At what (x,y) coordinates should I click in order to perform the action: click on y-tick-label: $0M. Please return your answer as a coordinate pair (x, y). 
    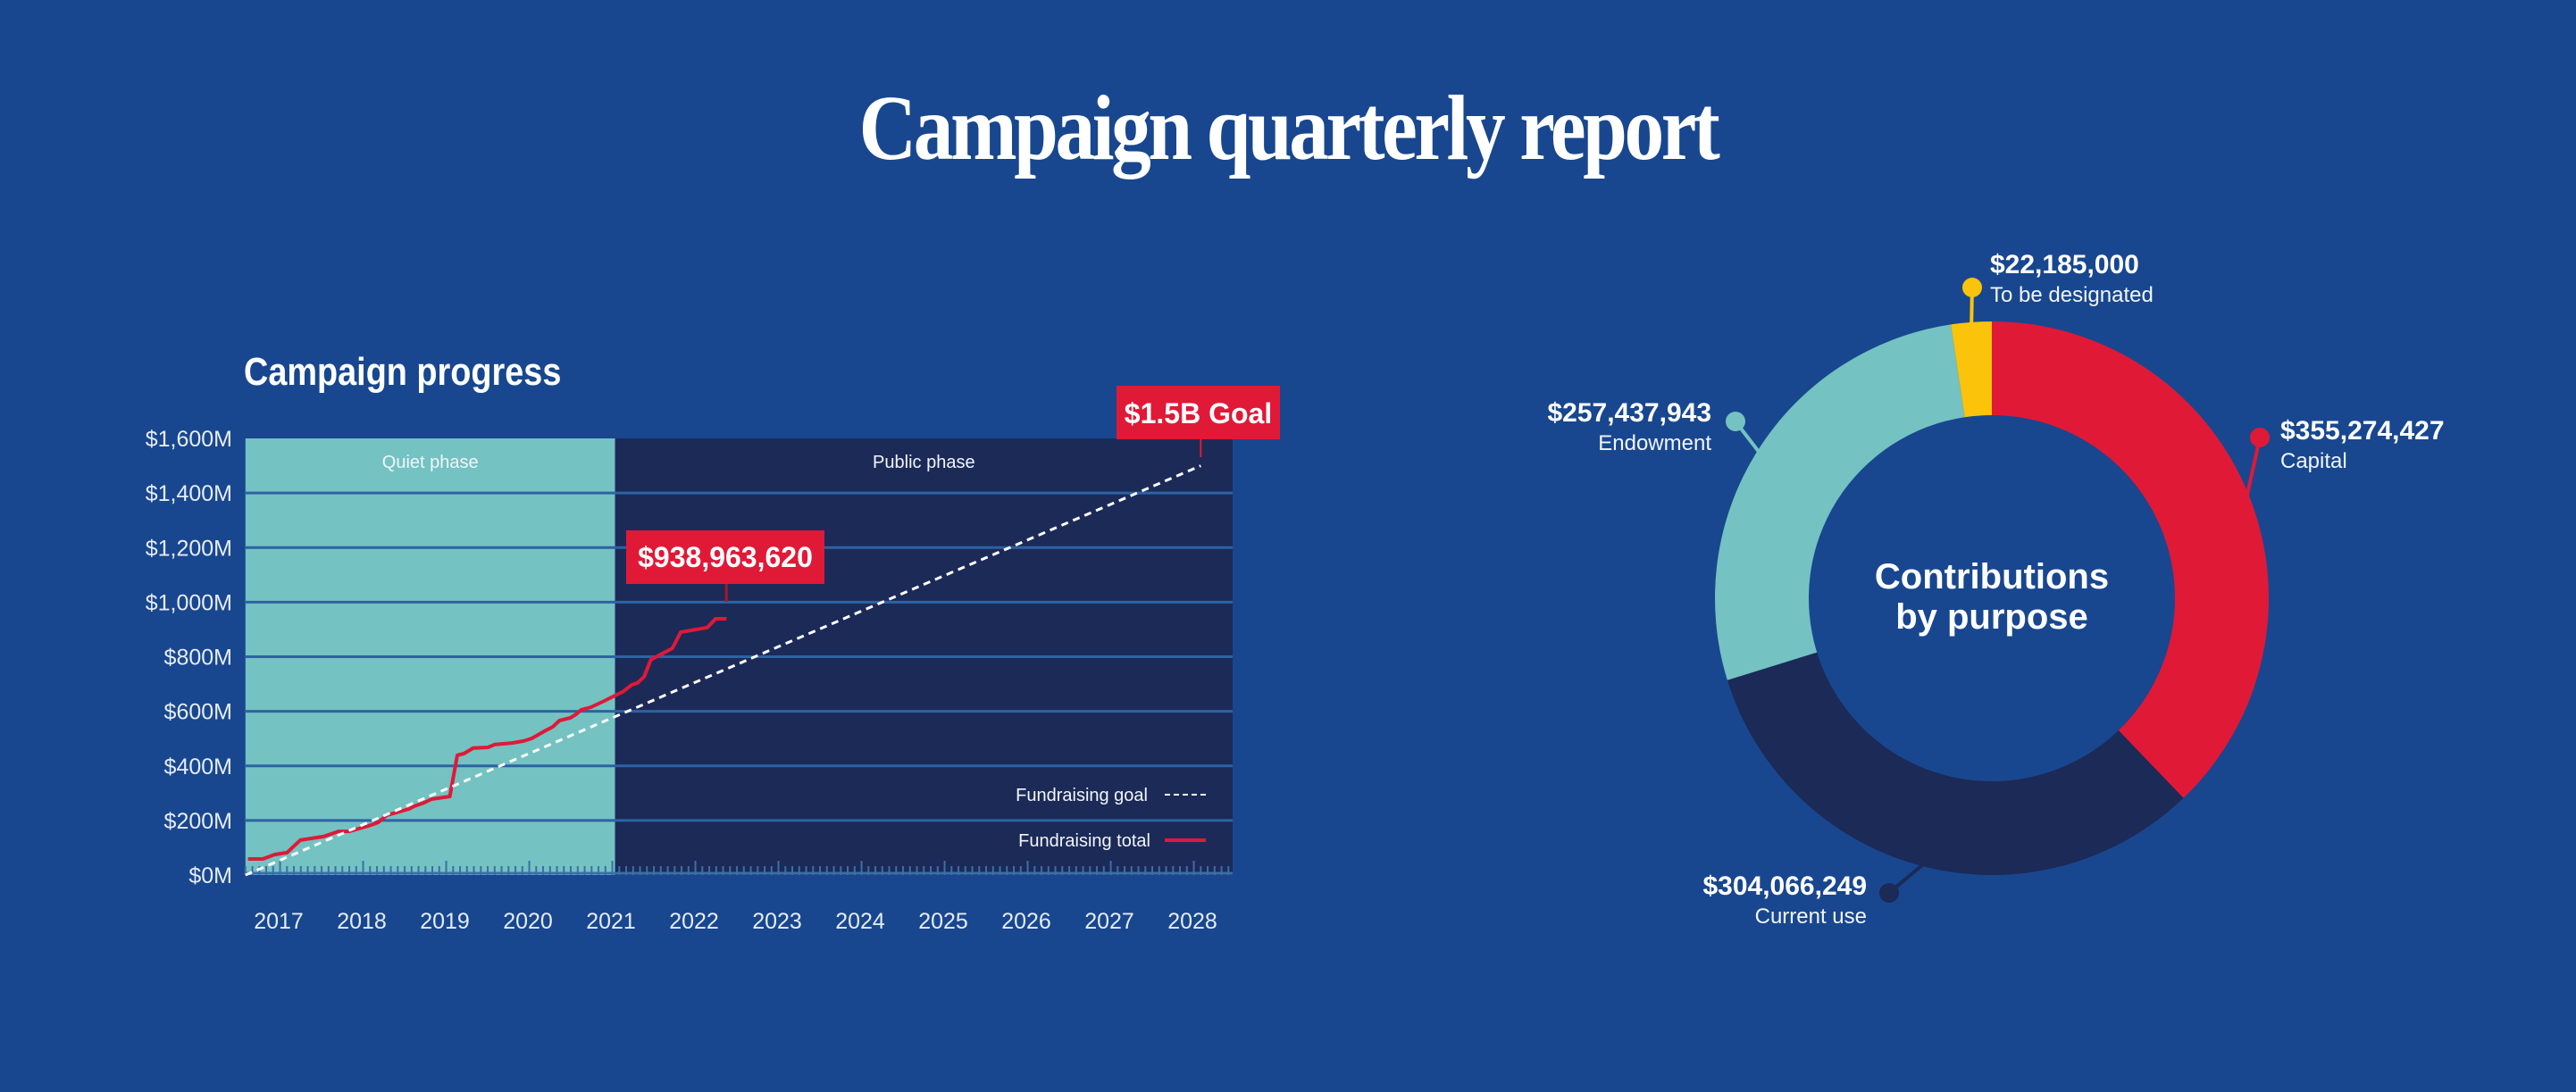
    Looking at the image, I should click on (210, 876).